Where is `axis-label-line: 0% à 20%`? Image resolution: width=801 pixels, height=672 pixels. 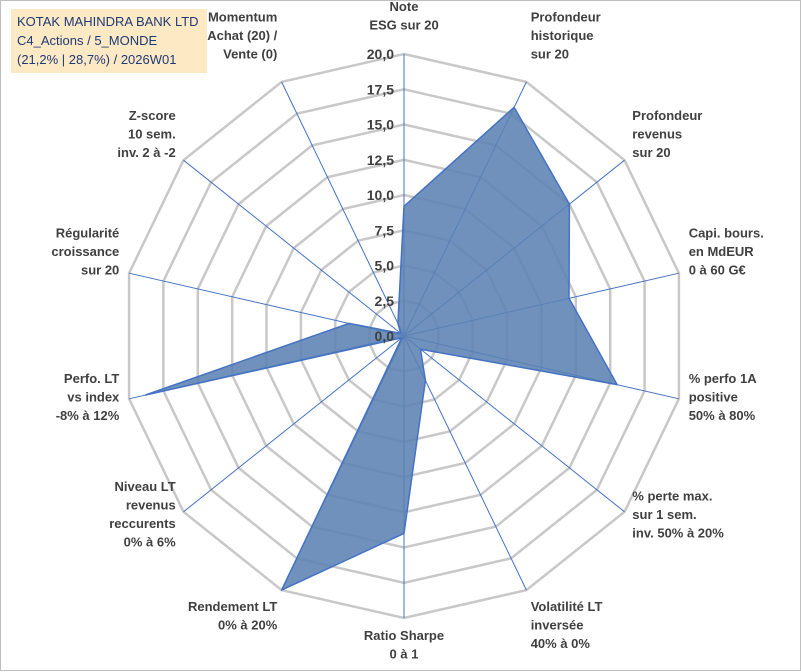 axis-label-line: 0% à 20% is located at coordinates (248, 625).